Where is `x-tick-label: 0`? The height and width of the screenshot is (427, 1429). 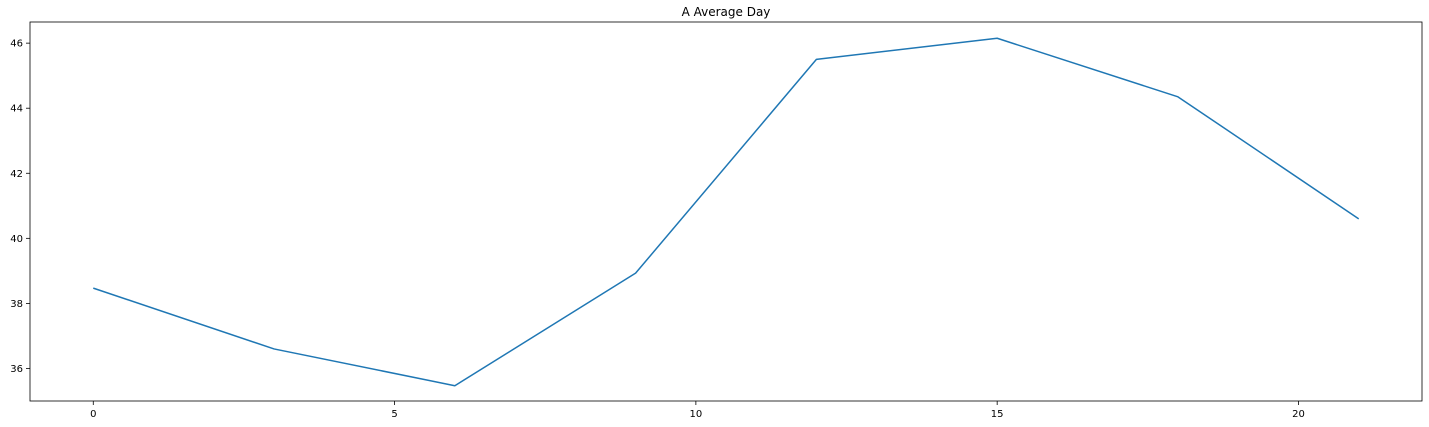 x-tick-label: 0 is located at coordinates (93, 414).